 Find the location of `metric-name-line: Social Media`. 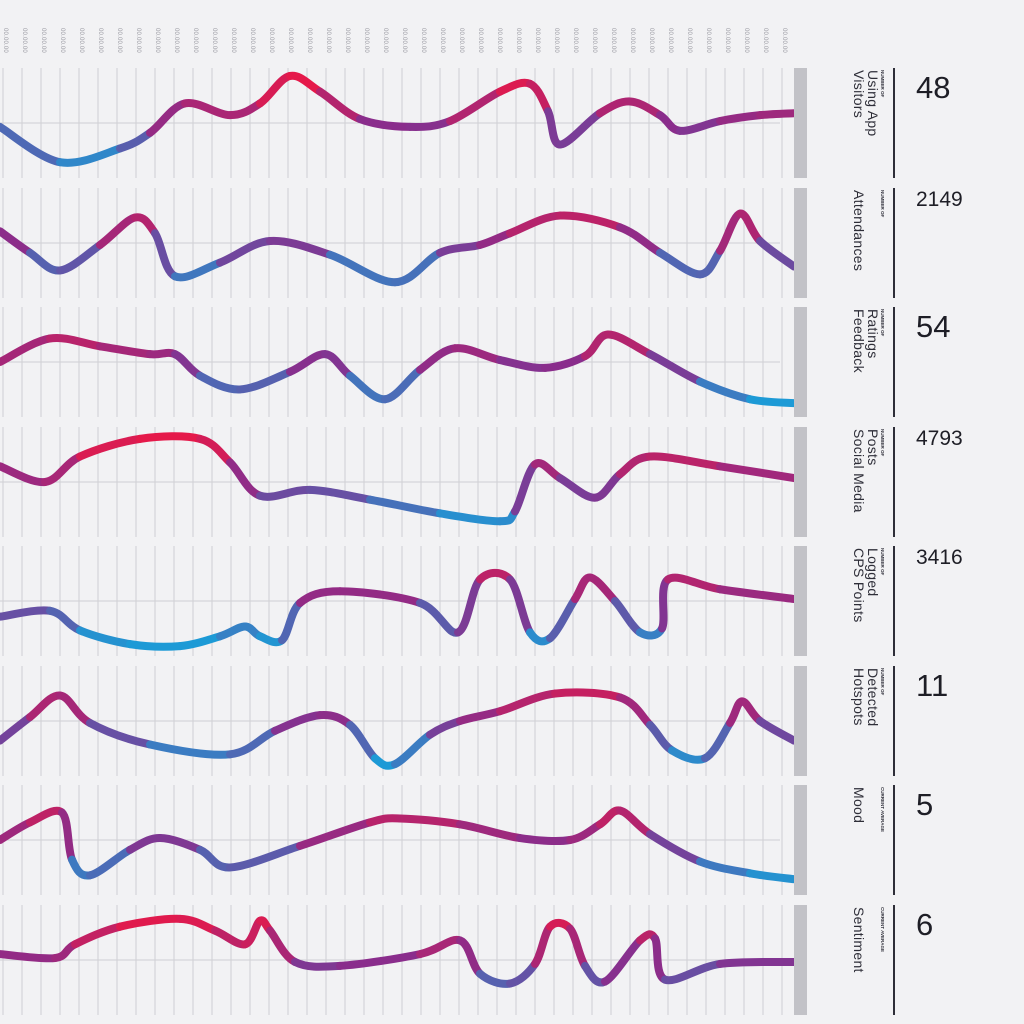

metric-name-line: Social Media is located at coordinates (859, 470).